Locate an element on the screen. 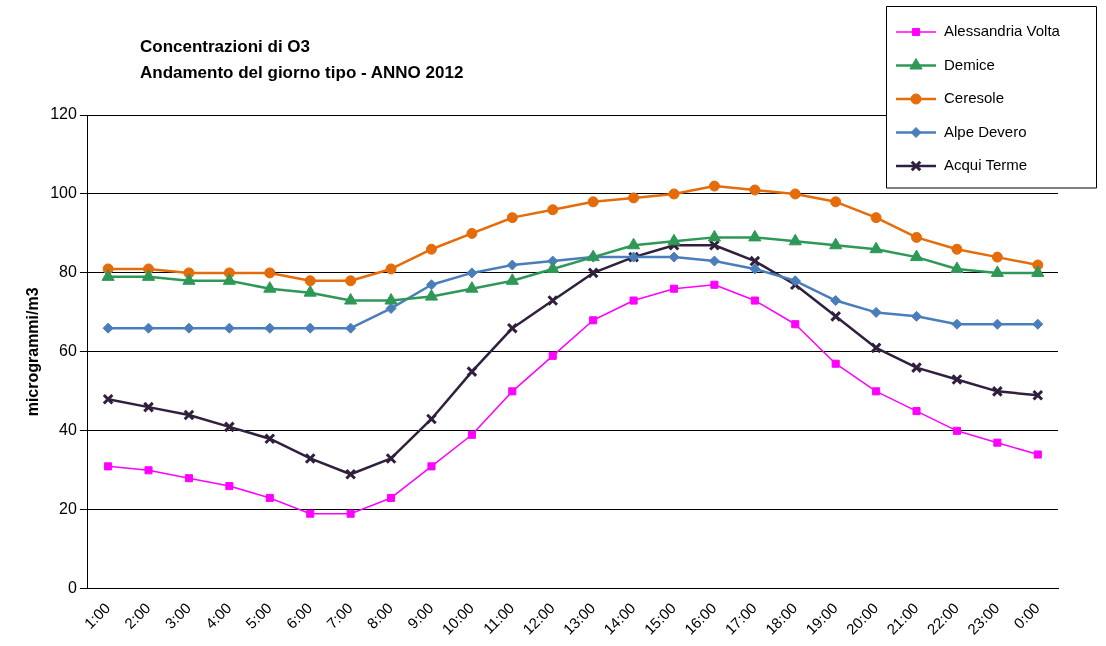  legend-label: Acqui Terme is located at coordinates (986, 165).